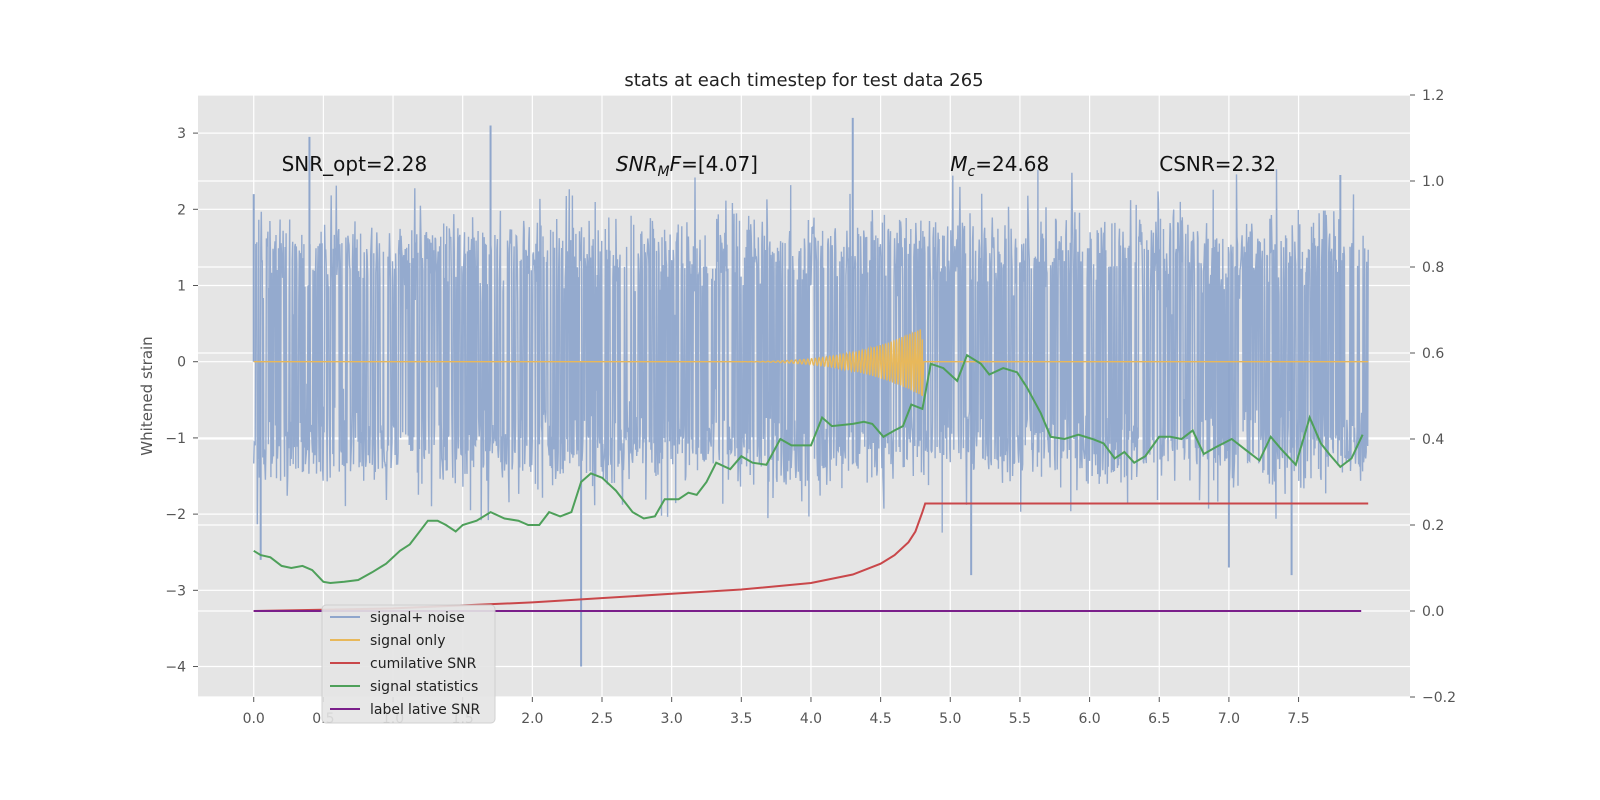 This screenshot has width=1600, height=800. Describe the element at coordinates (175, 515) in the screenshot. I see `y-tick-label: −2` at that location.